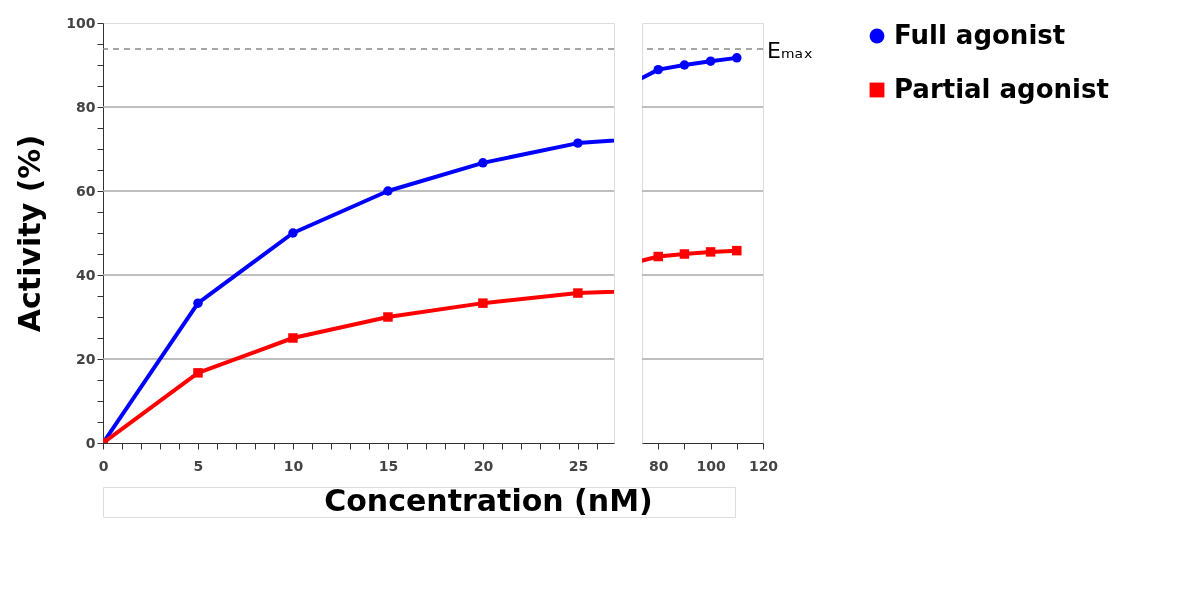  I want to click on legend-label: Full agonist, so click(980, 35).